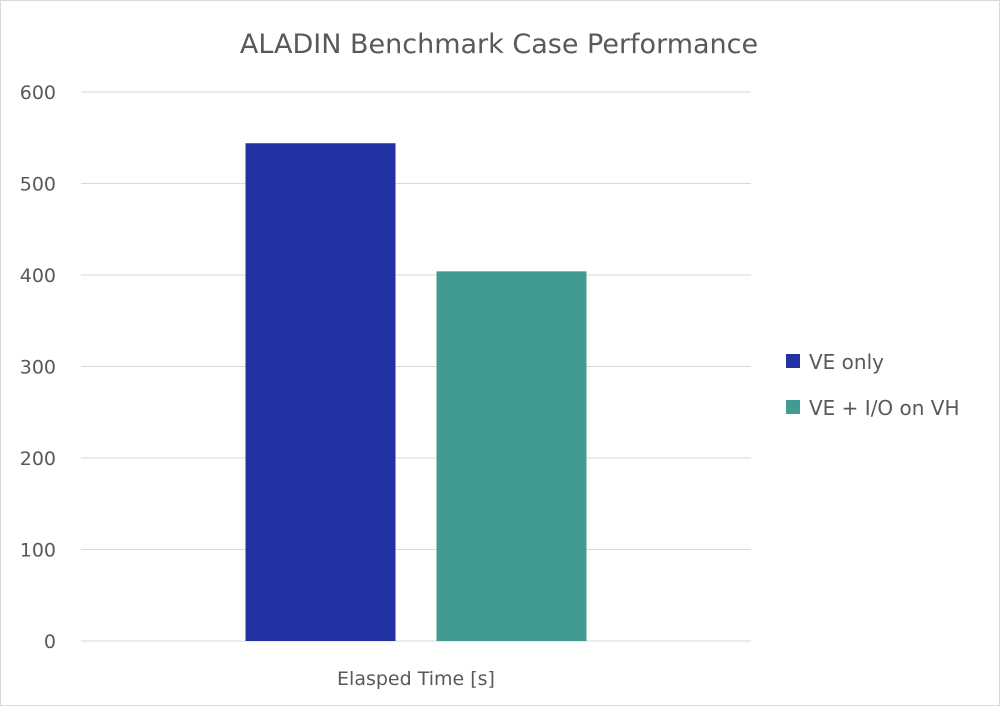 The height and width of the screenshot is (707, 1000). I want to click on y-tick-label-400: 400, so click(38, 276).